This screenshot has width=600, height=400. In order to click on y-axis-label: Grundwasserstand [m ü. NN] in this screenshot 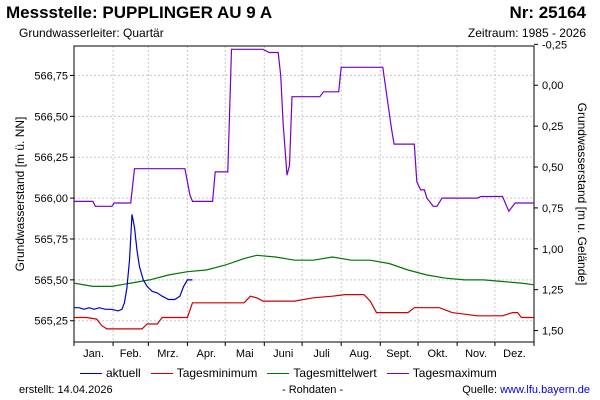, I will do `click(20, 194)`.